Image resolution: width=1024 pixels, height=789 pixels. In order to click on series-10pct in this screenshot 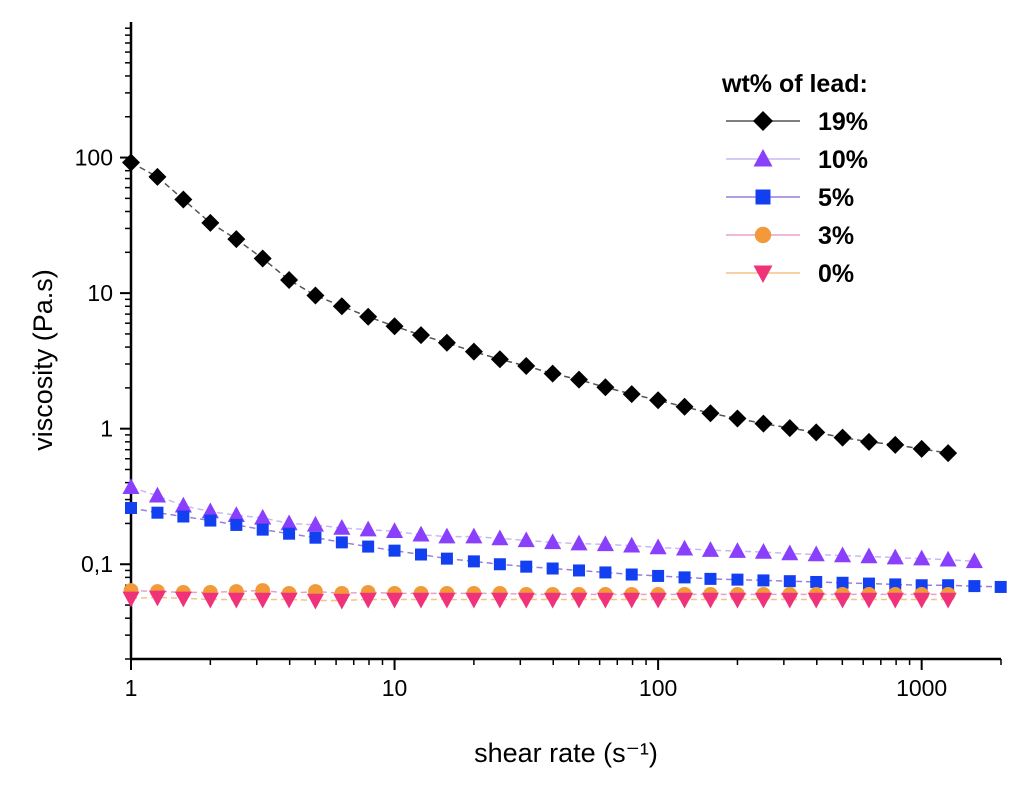, I will do `click(552, 523)`.